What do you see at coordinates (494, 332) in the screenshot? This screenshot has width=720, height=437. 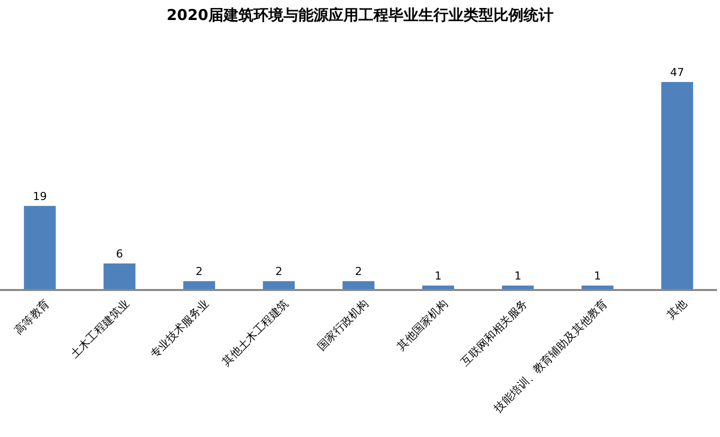 I see `x-tick-label: 互联网和相关服务` at bounding box center [494, 332].